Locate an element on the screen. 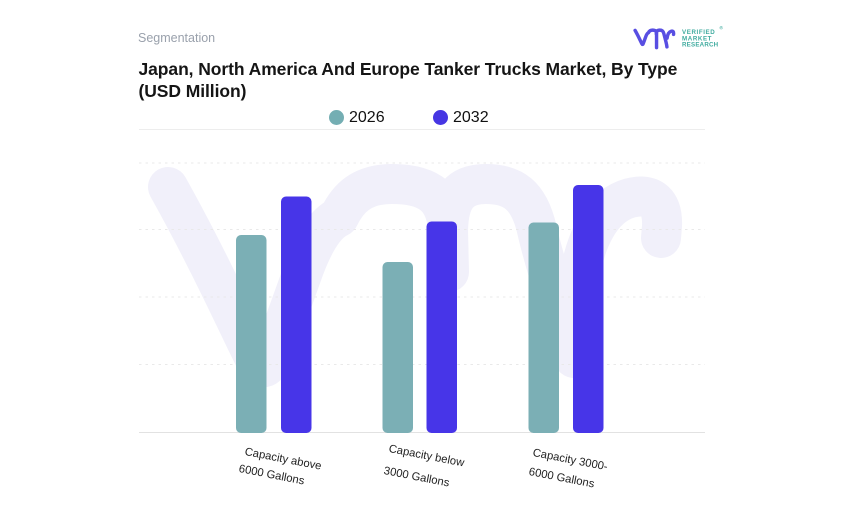 Image resolution: width=844 pixels, height=519 pixels. svg-text: MARKET is located at coordinates (697, 38).